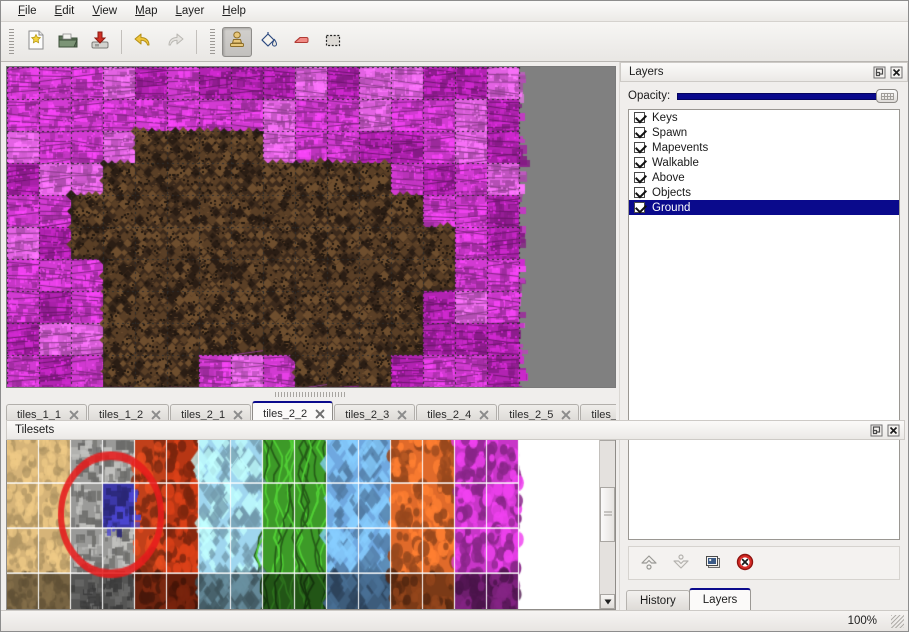  What do you see at coordinates (121, 415) in the screenshot?
I see `tileset-tab-label: tiles_1_2` at bounding box center [121, 415].